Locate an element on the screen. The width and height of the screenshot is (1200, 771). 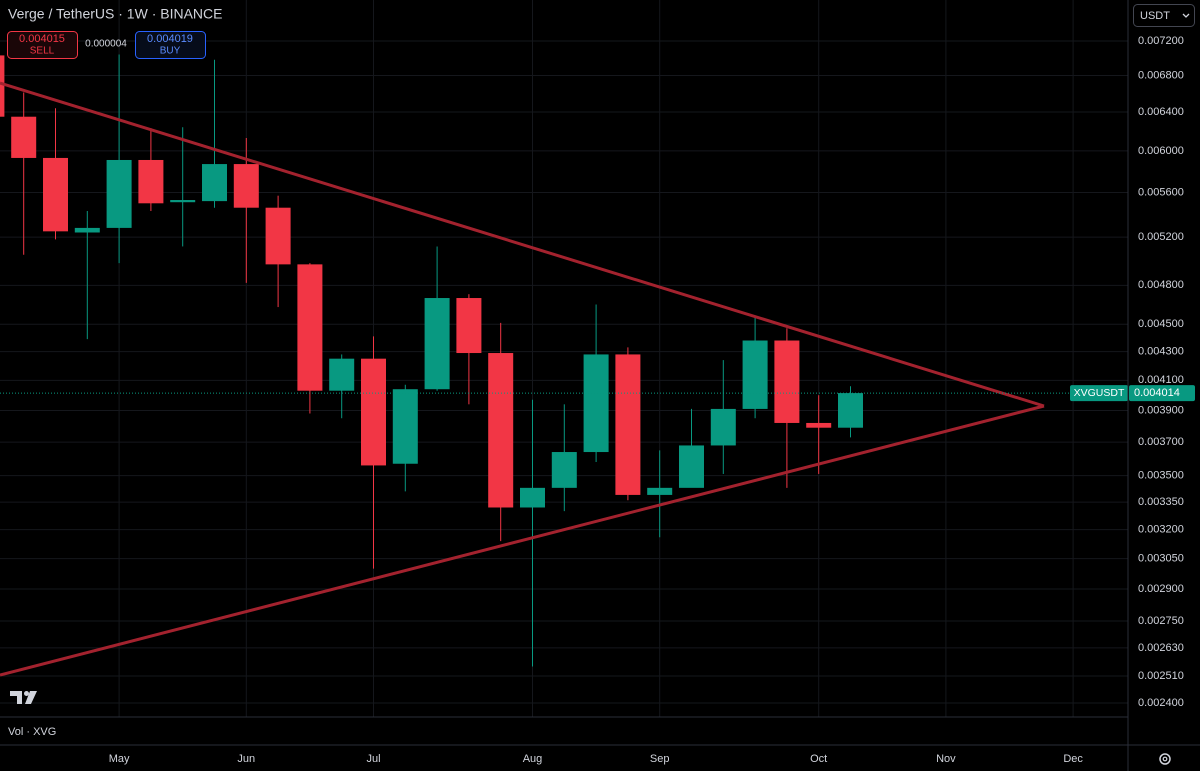
spread: 0.000004 is located at coordinates (106, 44).